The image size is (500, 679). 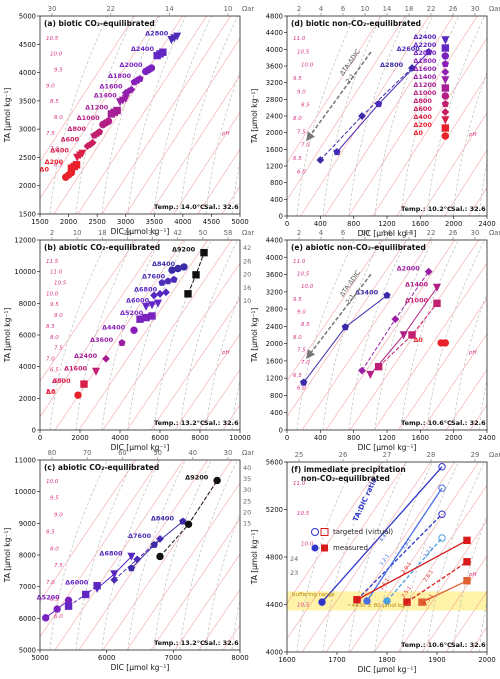 I want to click on x-tick-label: 1800, so click(x=386, y=660).